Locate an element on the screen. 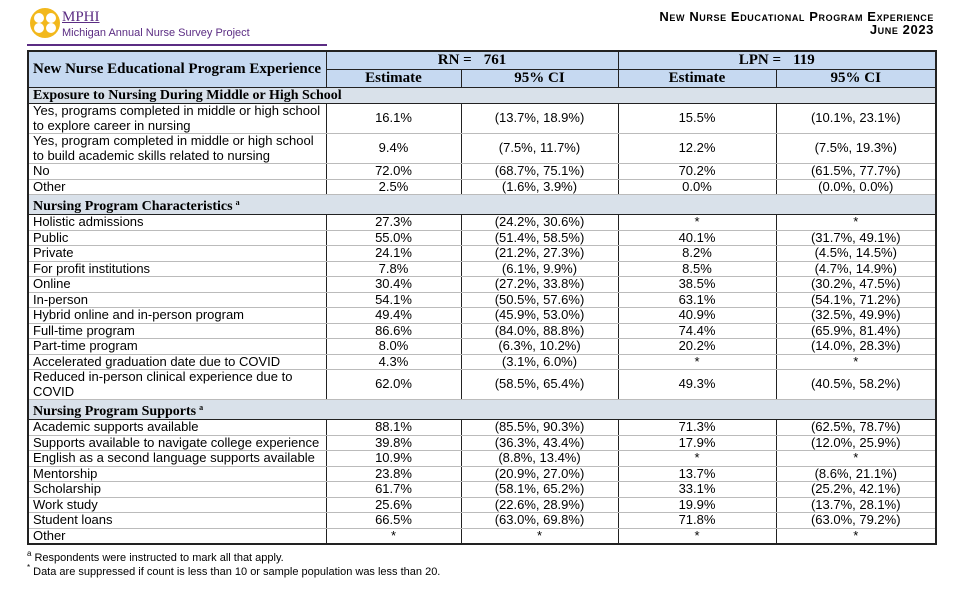 This screenshot has width=956, height=605. cell-value: (7.5%, 19.3%) is located at coordinates (855, 148).